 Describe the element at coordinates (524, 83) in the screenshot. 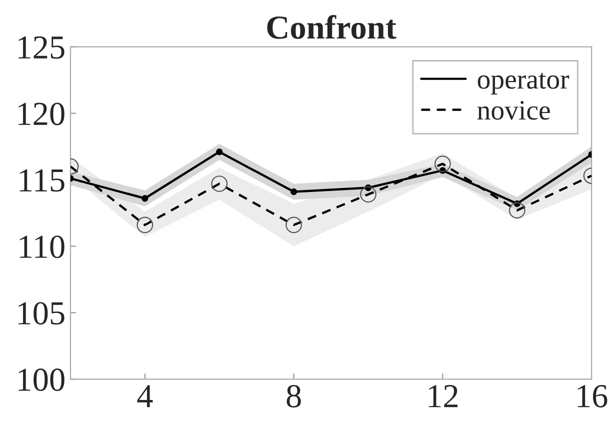

I see `legend-label: operator` at that location.